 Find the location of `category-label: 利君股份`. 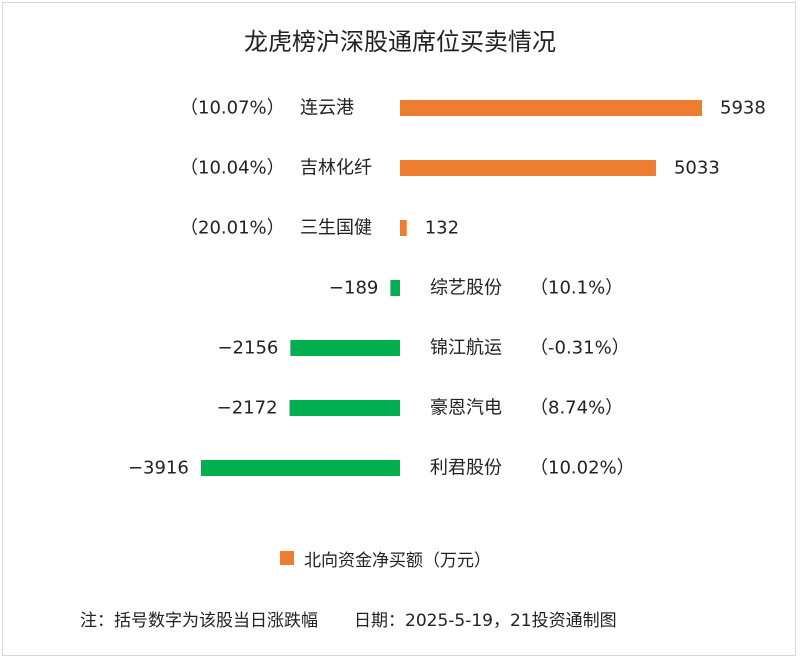

category-label: 利君股份 is located at coordinates (466, 468).